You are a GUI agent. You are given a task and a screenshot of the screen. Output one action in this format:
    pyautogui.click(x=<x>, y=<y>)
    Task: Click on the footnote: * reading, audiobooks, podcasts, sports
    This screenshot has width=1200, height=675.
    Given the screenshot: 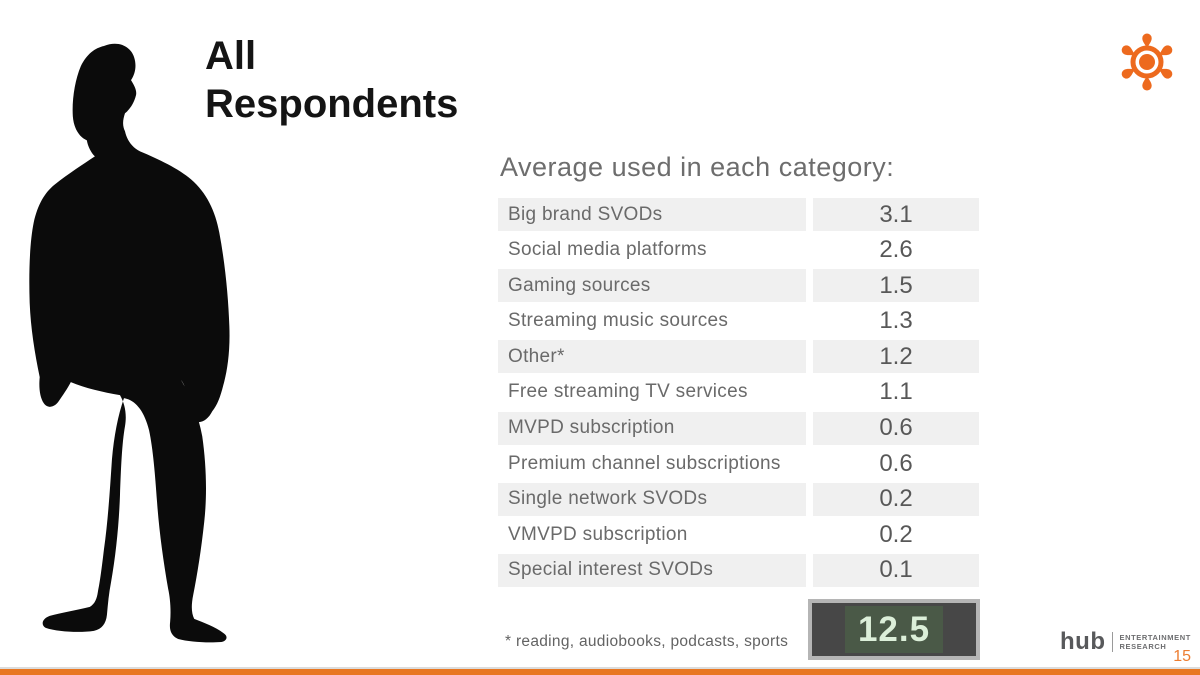 What is the action you would take?
    pyautogui.click(x=647, y=641)
    